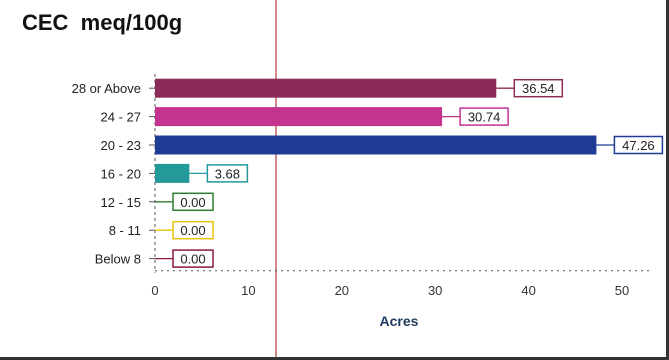  Describe the element at coordinates (125, 230) in the screenshot. I see `category-label: 8 - 11` at that location.